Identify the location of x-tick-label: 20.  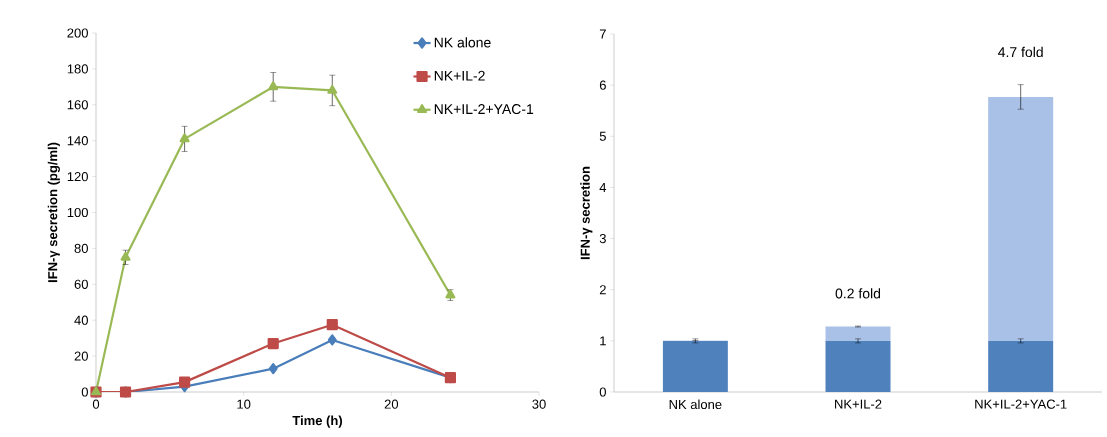
(391, 404).